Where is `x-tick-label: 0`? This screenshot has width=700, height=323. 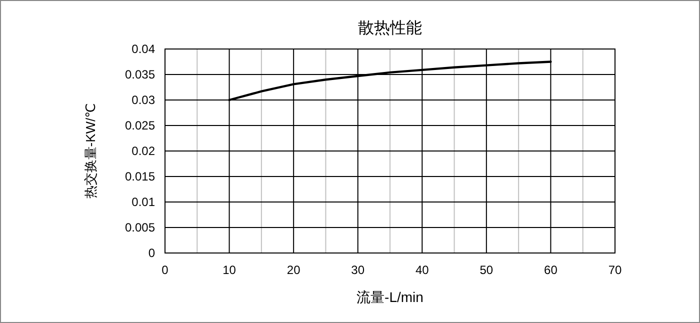
x-tick-label: 0 is located at coordinates (165, 270).